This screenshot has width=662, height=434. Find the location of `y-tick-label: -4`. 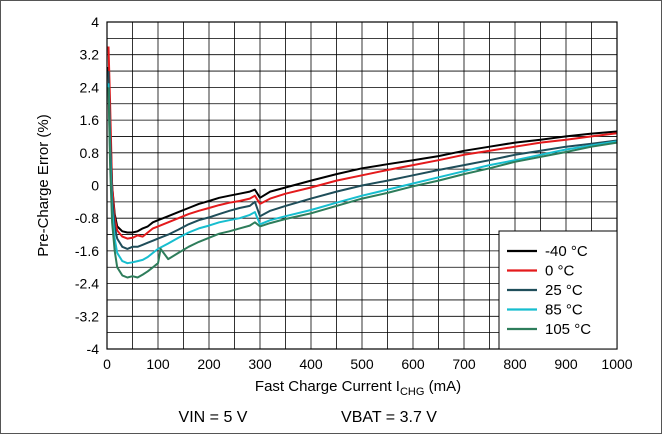

y-tick-label: -4 is located at coordinates (93, 349).